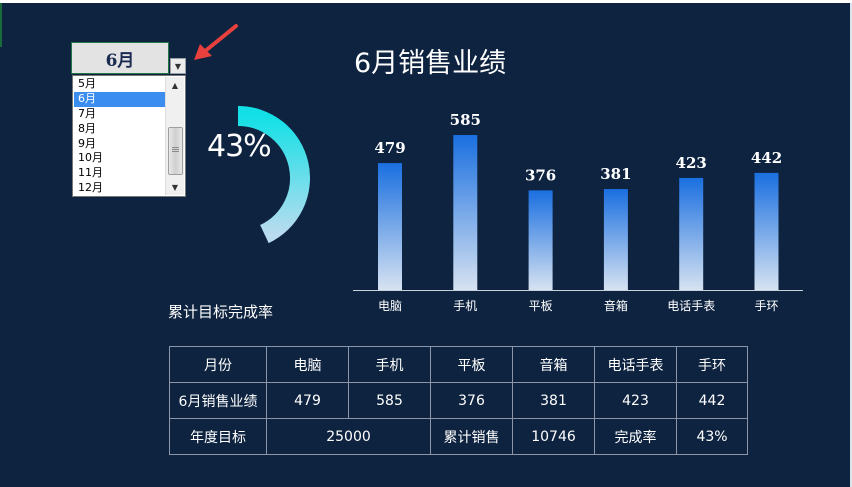  Describe the element at coordinates (471, 400) in the screenshot. I see `table-cell: 376` at that location.